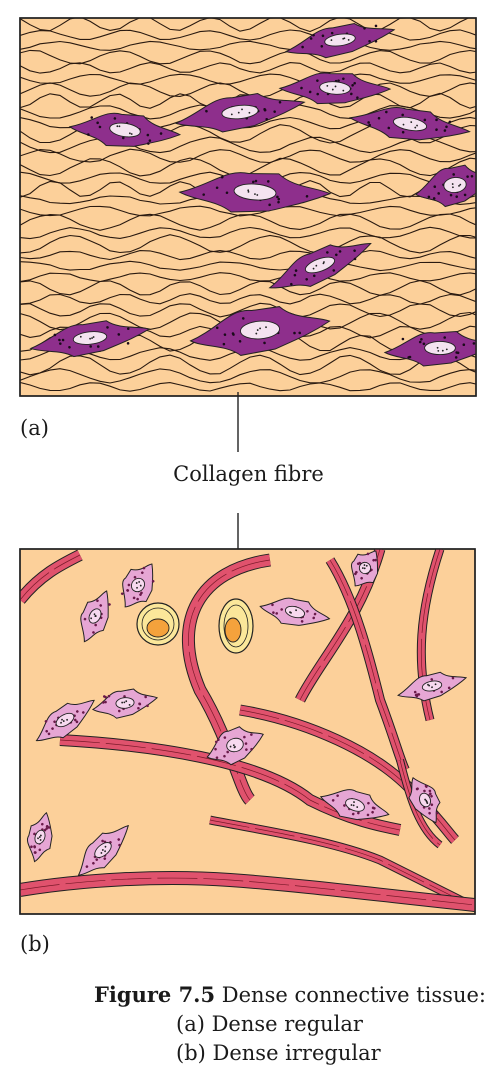 The width and height of the screenshot is (497, 1082). Describe the element at coordinates (35, 944) in the screenshot. I see `panel-label-b: (b)` at that location.